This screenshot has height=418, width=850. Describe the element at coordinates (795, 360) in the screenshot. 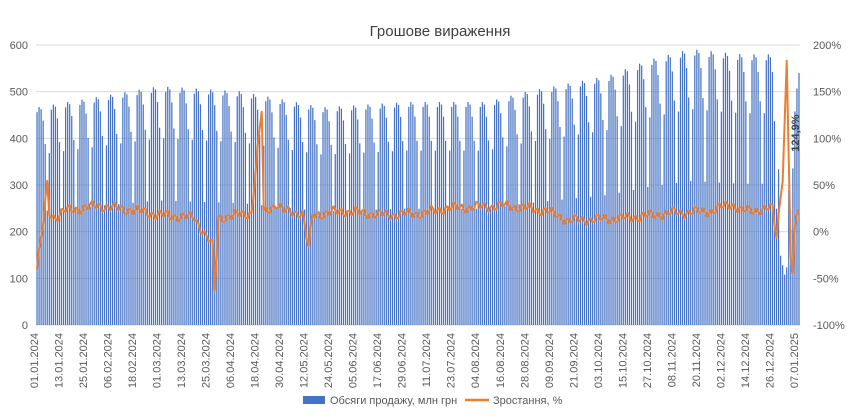

I see `x-tick-label: 07.01.2025` at that location.